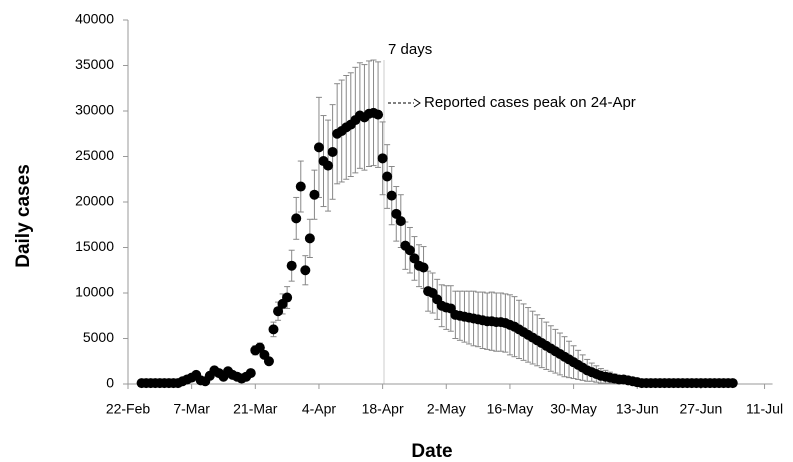  What do you see at coordinates (510, 409) in the screenshot?
I see `x-tick-label: 16-May` at bounding box center [510, 409].